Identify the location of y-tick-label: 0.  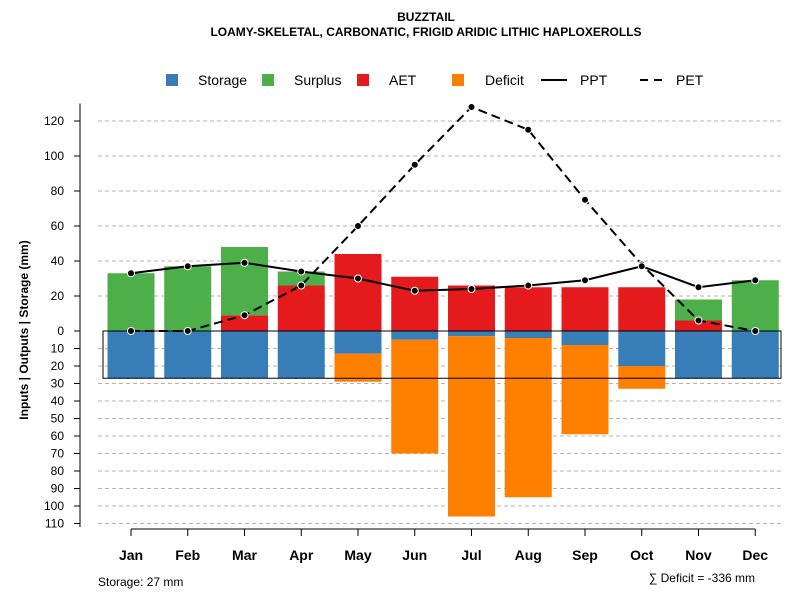
(60, 331).